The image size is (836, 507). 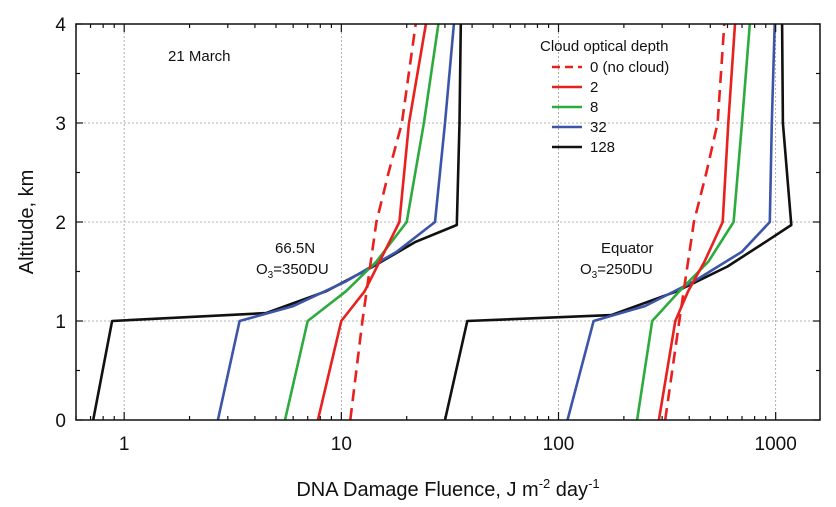 I want to click on y-tick-label: 4, so click(x=60, y=25).